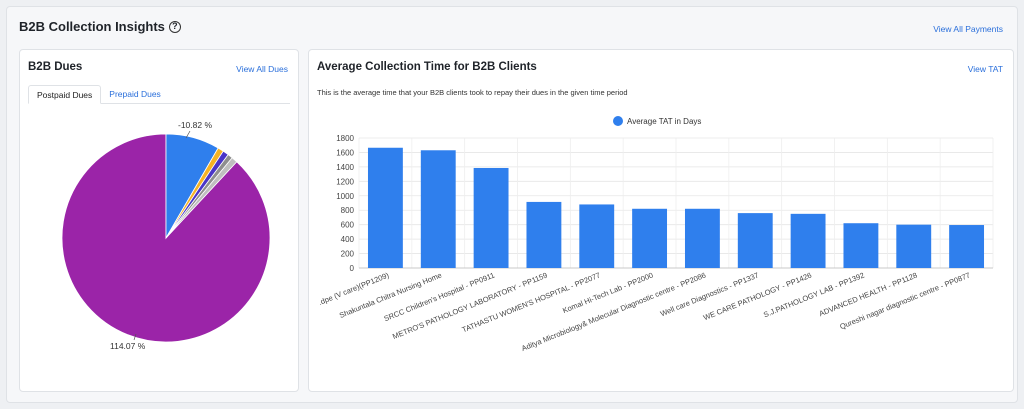 Image resolution: width=1024 pixels, height=409 pixels. I want to click on tab-prepaid-dues: Prepaid Dues, so click(135, 94).